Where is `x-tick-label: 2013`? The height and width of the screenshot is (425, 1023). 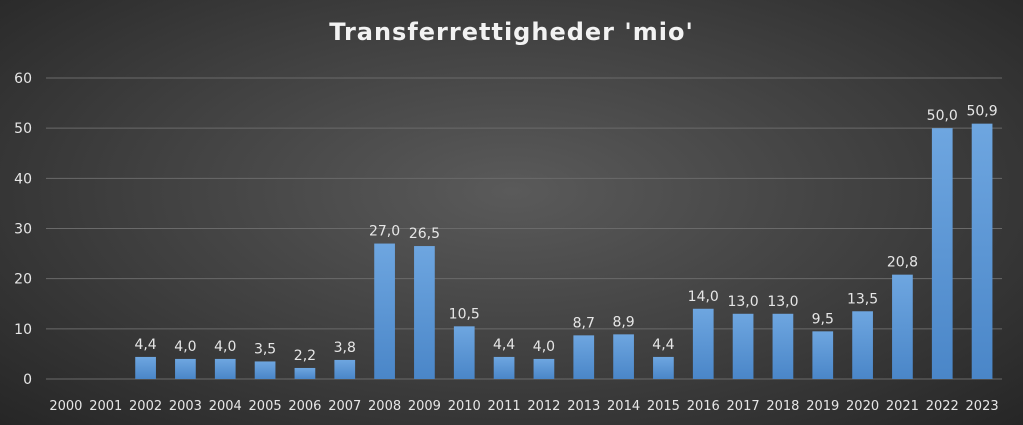
x-tick-label: 2013 is located at coordinates (583, 406).